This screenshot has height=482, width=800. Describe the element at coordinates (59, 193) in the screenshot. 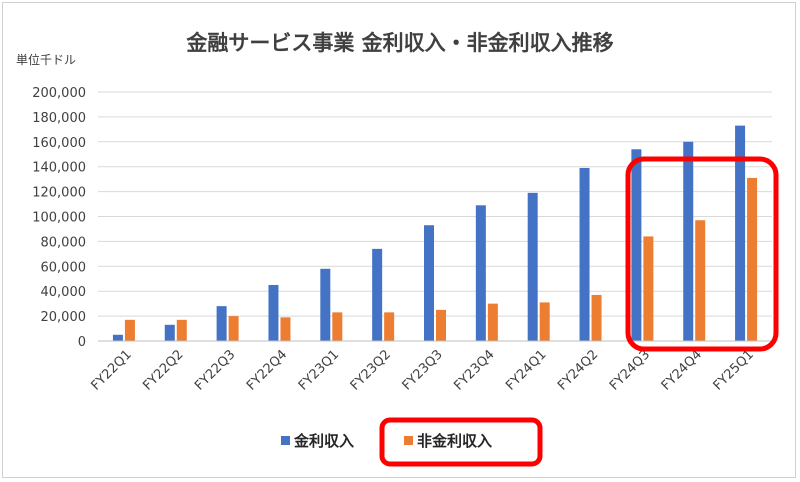

I see `y-tick-label: 120,000` at that location.